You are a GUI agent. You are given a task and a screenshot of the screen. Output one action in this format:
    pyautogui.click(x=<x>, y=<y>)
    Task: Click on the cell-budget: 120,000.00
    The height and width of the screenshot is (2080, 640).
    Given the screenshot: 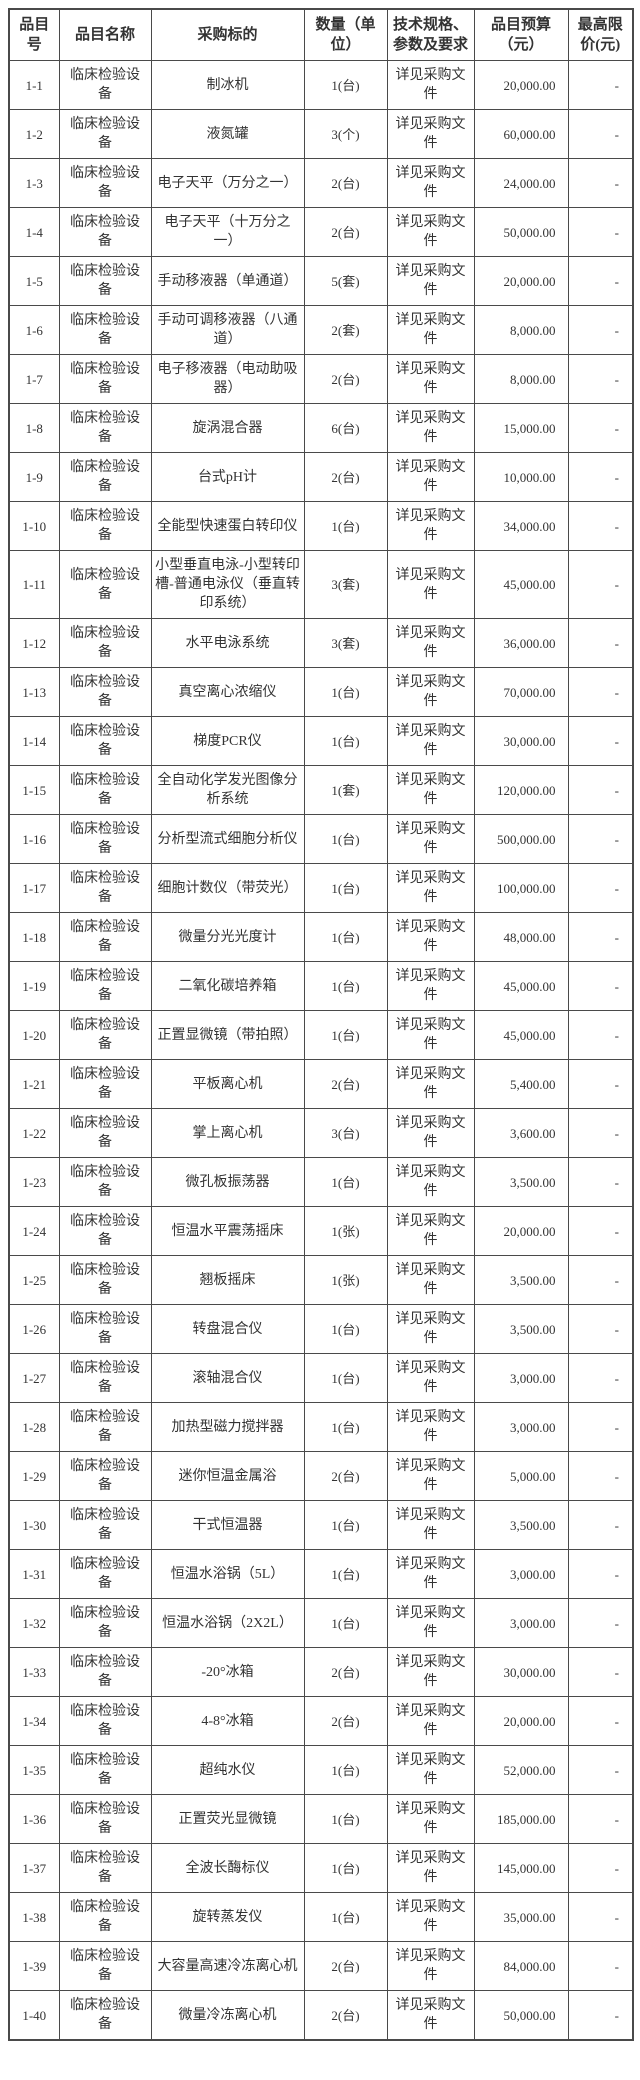 What is the action you would take?
    pyautogui.click(x=521, y=790)
    